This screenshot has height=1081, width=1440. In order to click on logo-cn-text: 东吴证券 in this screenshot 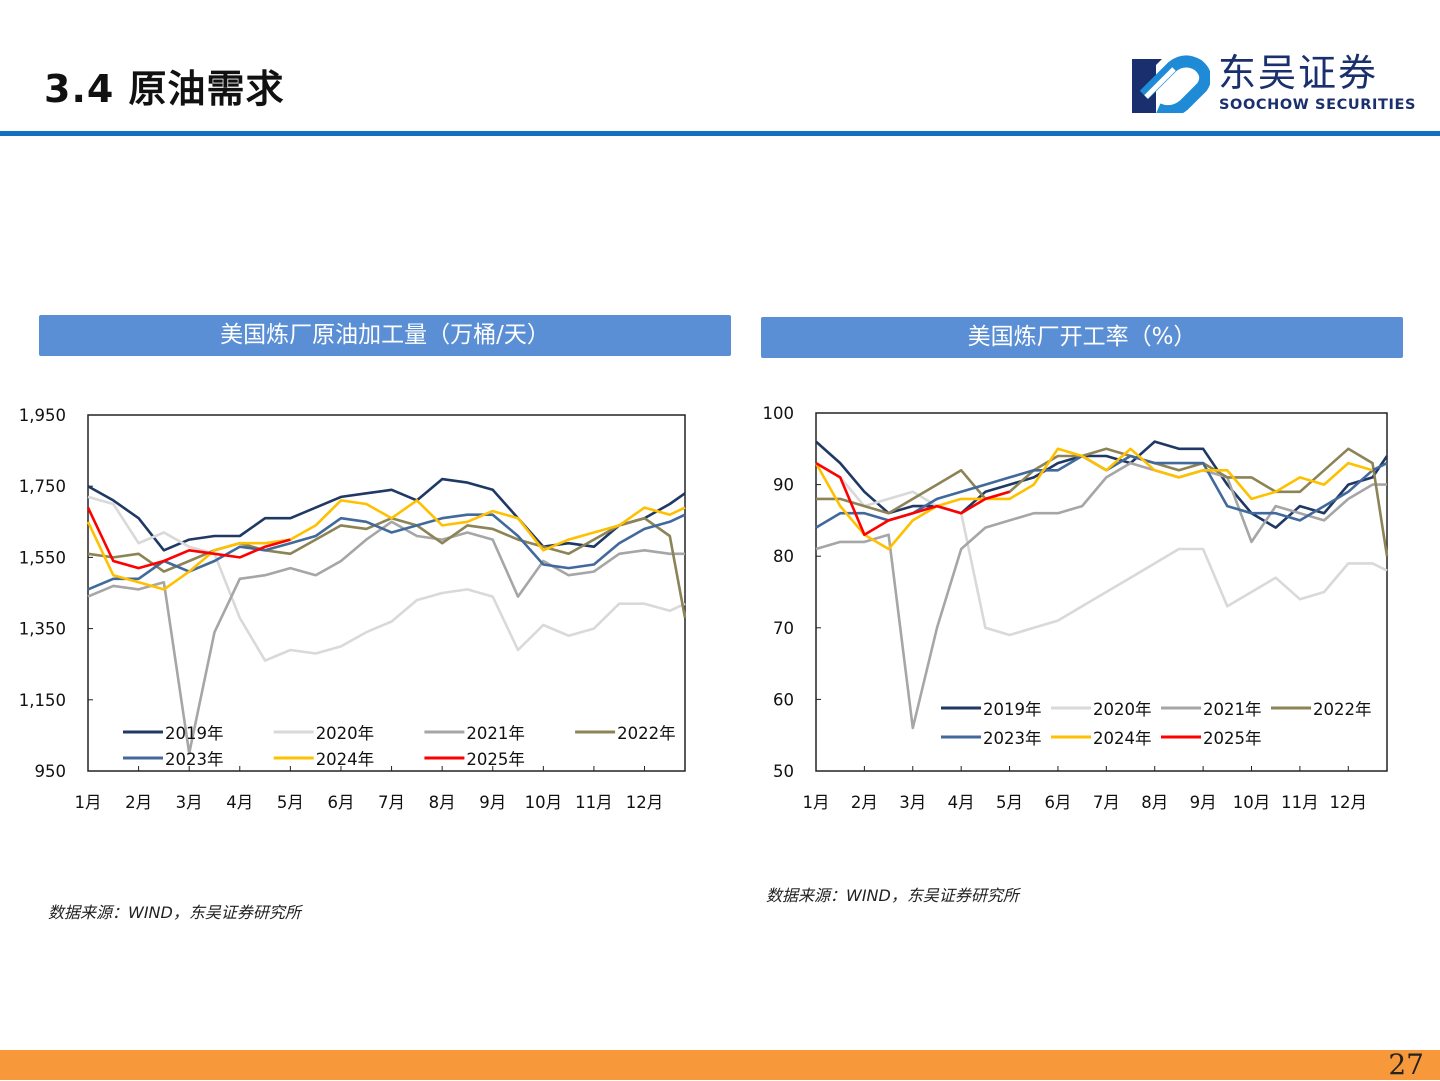, I will do `click(1298, 73)`.